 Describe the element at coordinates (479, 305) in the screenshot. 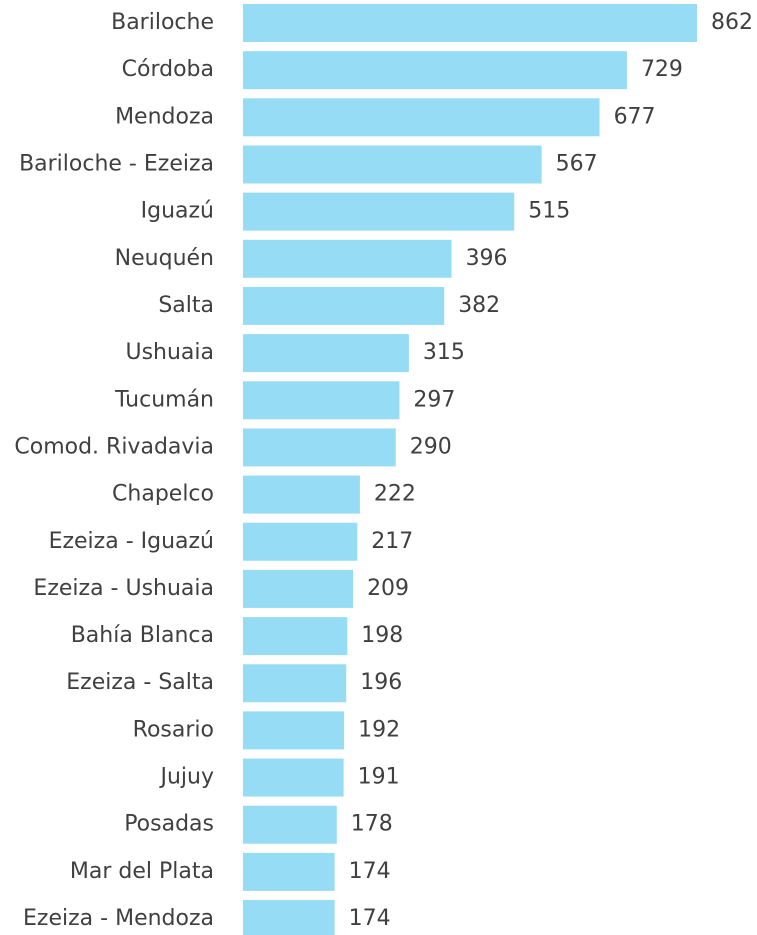

I see `value-label: 382` at that location.